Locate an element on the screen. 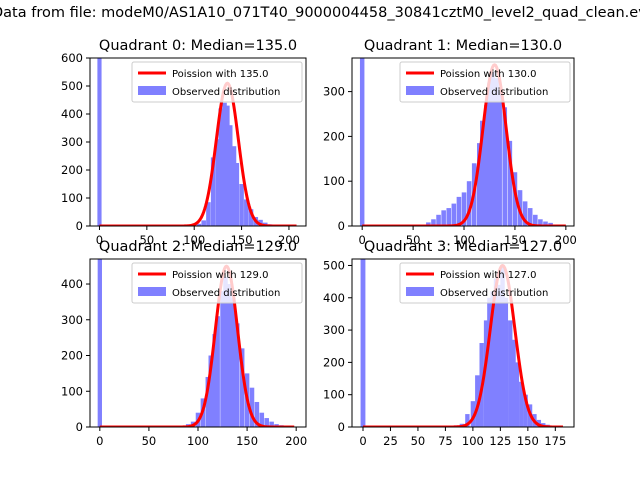  subplot-title: Quadrant 0: Median=135.0 is located at coordinates (198, 46).